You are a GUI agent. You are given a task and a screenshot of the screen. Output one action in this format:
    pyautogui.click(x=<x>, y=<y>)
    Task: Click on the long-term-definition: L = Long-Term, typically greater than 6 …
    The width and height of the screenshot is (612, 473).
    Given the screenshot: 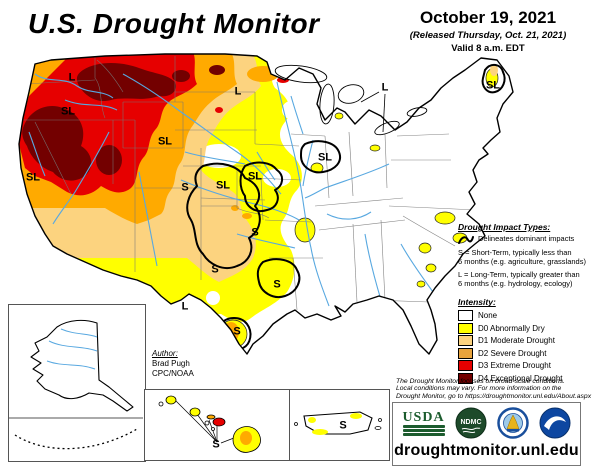 What is the action you would take?
    pyautogui.click(x=519, y=279)
    